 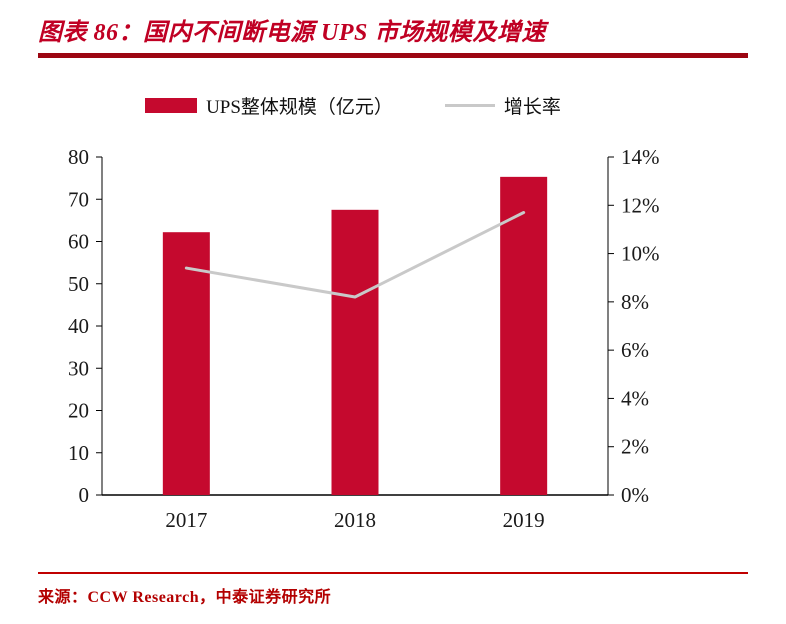 I want to click on right-tick-label: 12%, so click(x=640, y=205).